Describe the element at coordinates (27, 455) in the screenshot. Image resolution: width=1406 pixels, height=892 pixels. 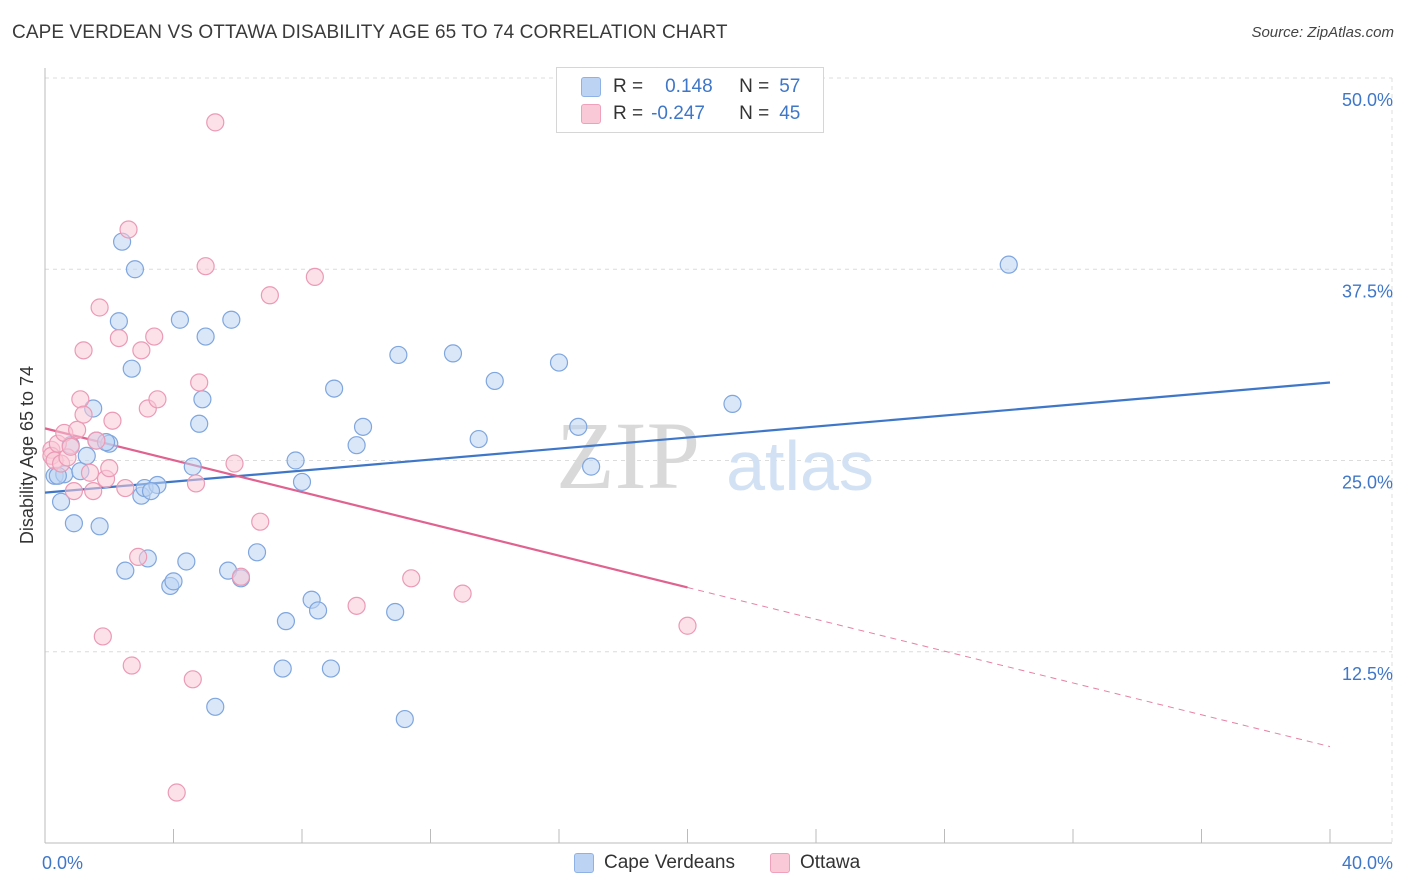
I see `y-axis-label: Disability Age 65 to 74` at that location.